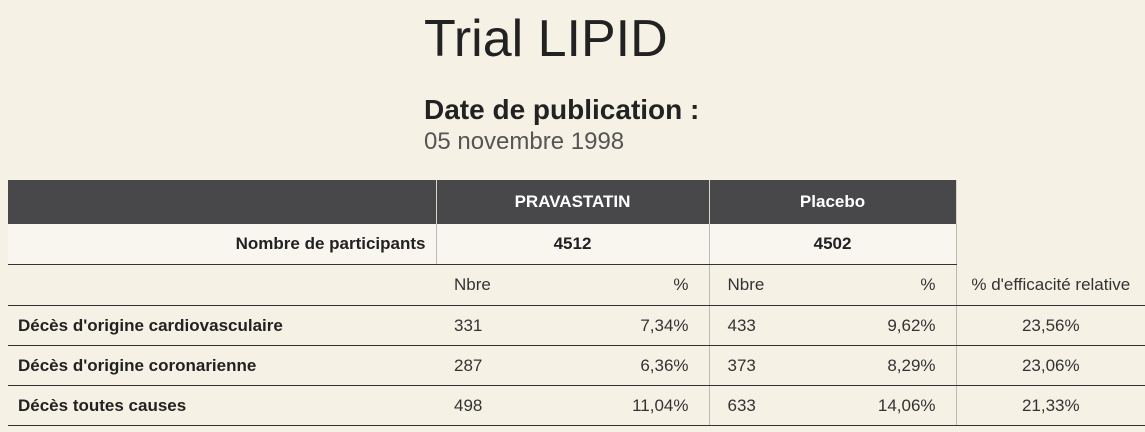 Image resolution: width=1145 pixels, height=432 pixels. Describe the element at coordinates (1050, 365) in the screenshot. I see `relative-efficacy: 23,06%` at that location.